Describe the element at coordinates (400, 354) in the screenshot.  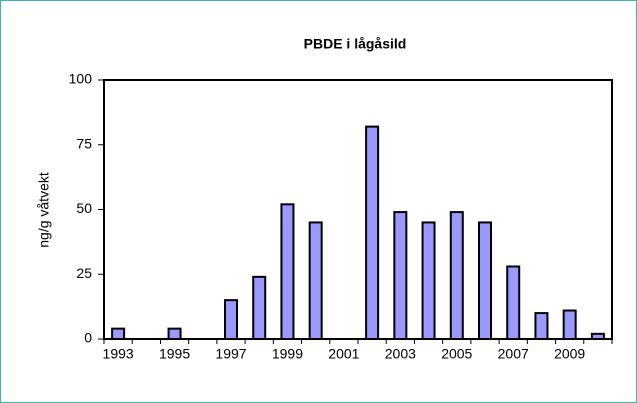
I see `x-tick-label: 2003` at that location.